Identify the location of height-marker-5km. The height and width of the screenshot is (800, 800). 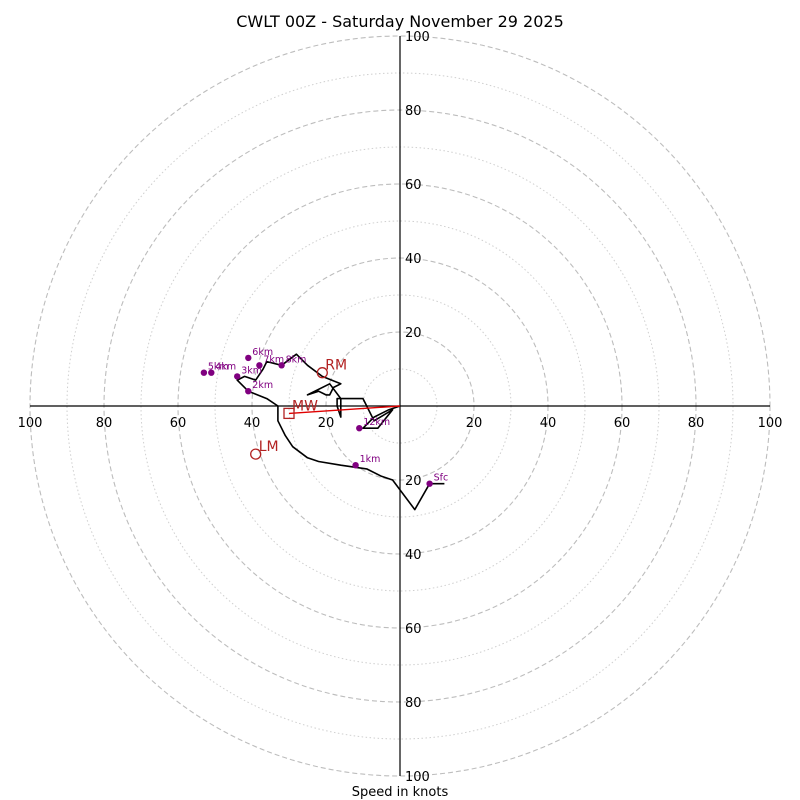
(204, 372).